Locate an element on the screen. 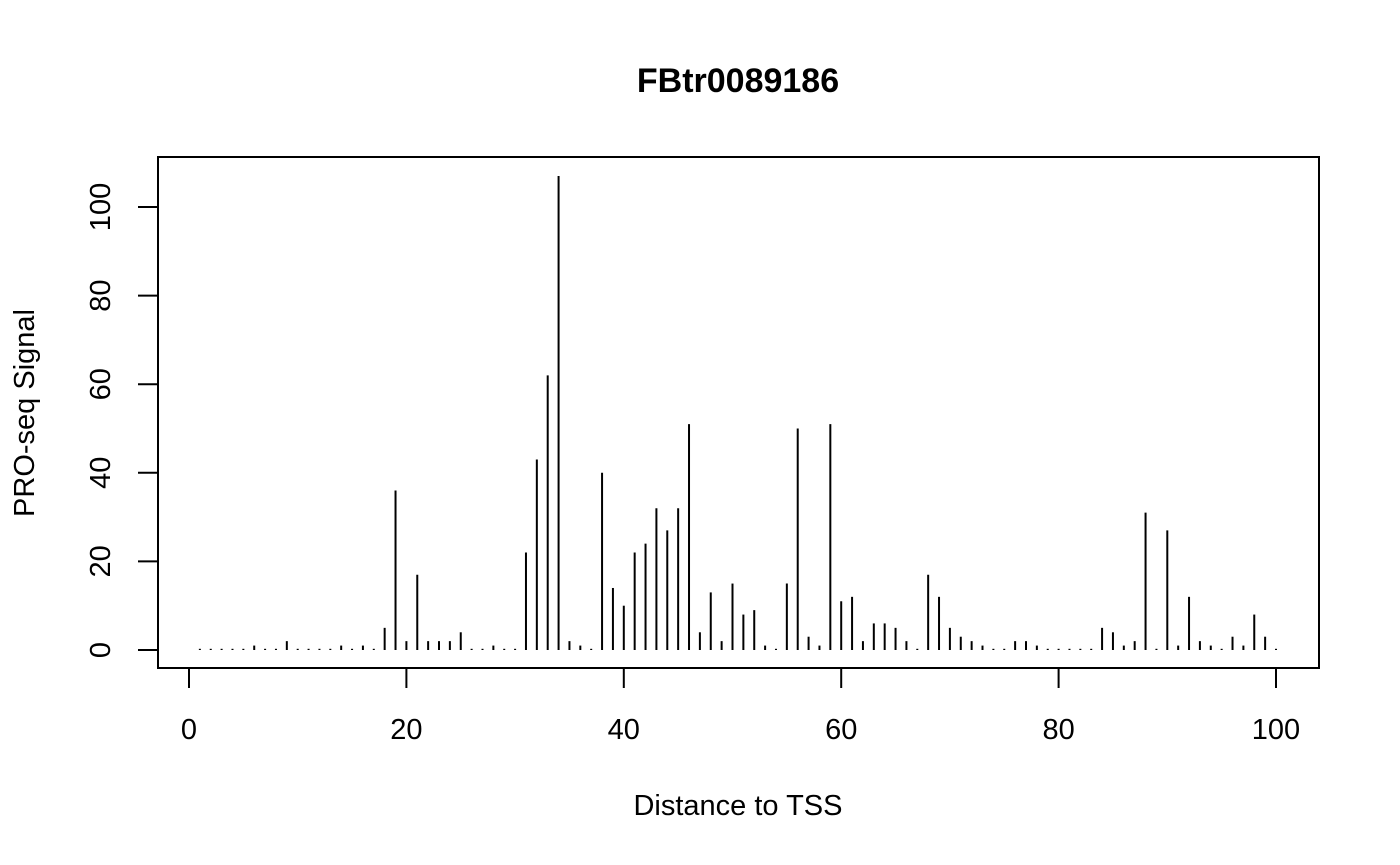  y-tick-label: 100 is located at coordinates (101, 207).